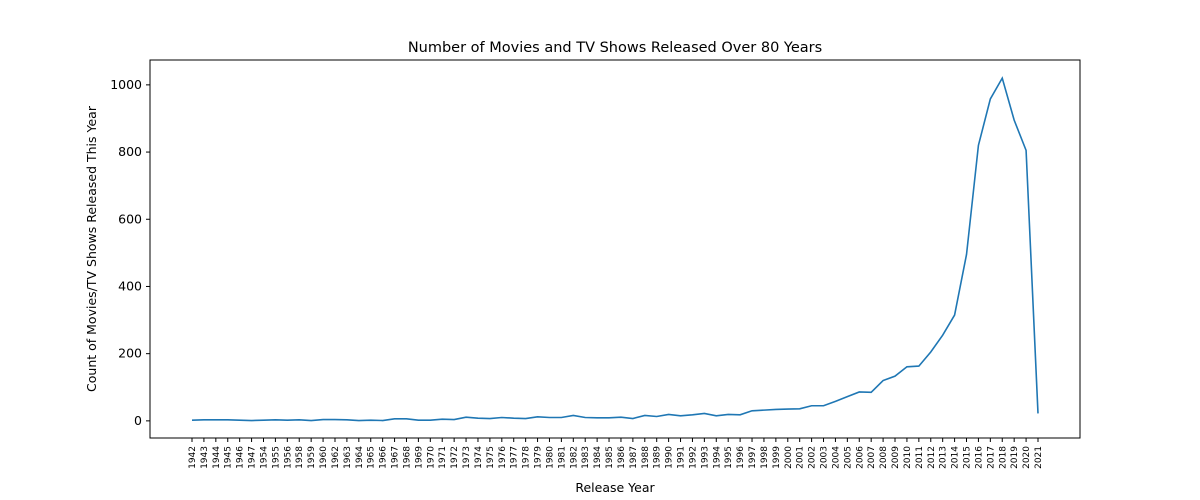  What do you see at coordinates (944, 457) in the screenshot?
I see `x-tick-label: 2013` at bounding box center [944, 457].